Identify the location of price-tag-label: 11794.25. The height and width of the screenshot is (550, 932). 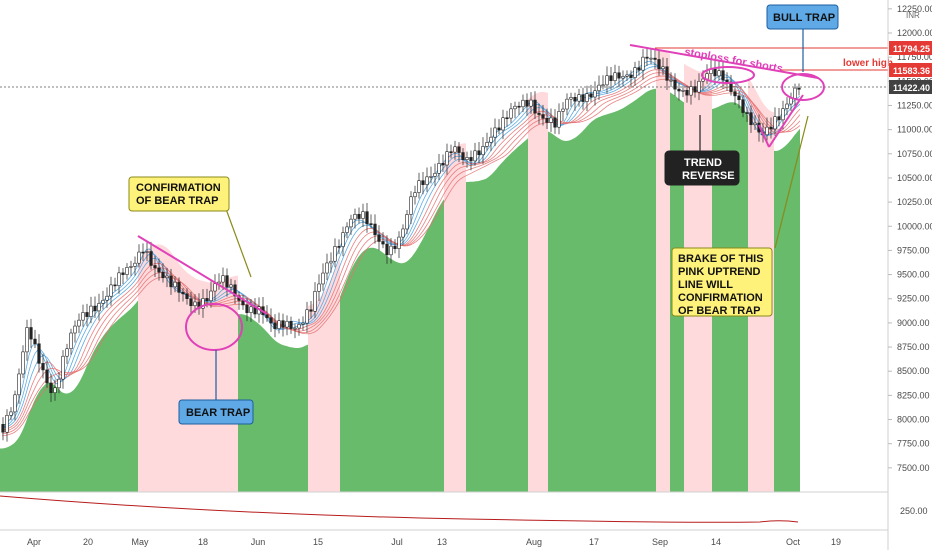
(911, 49).